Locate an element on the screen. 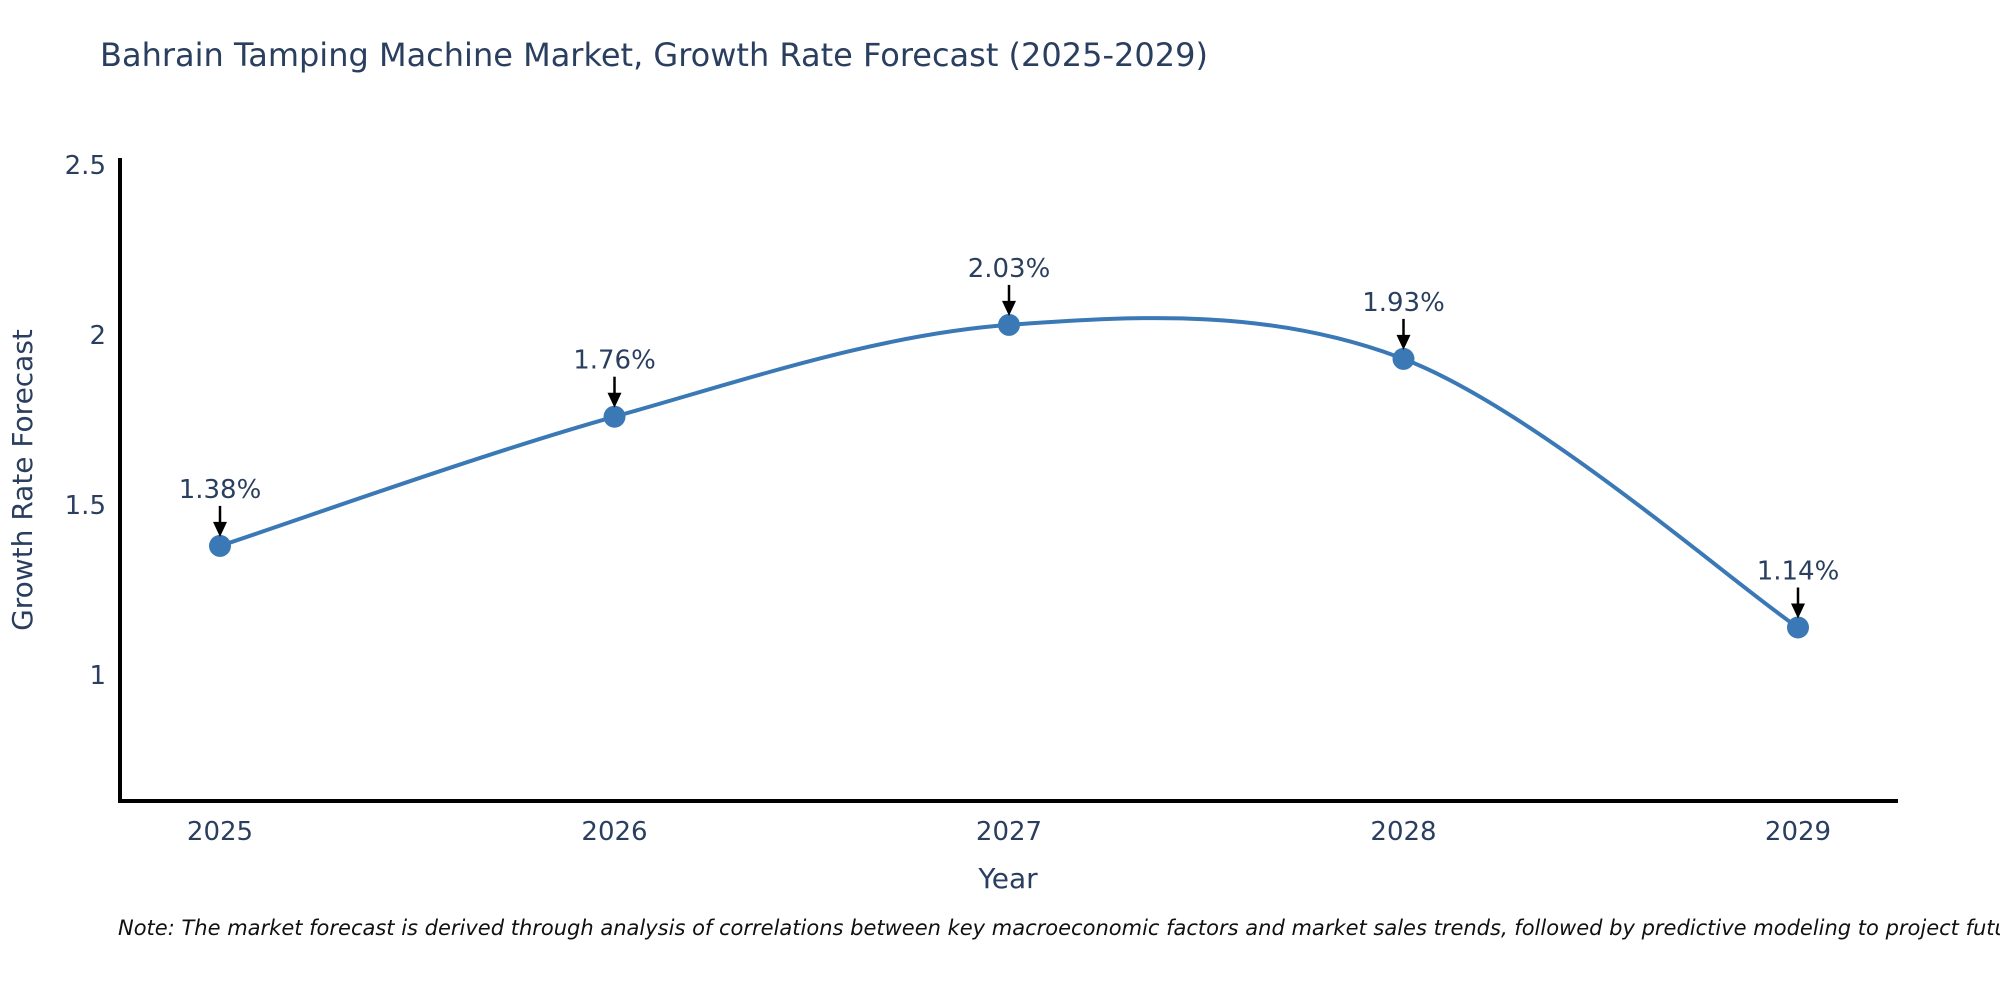 This screenshot has width=2000, height=1000. data-point-label: 1.14% is located at coordinates (1798, 572).